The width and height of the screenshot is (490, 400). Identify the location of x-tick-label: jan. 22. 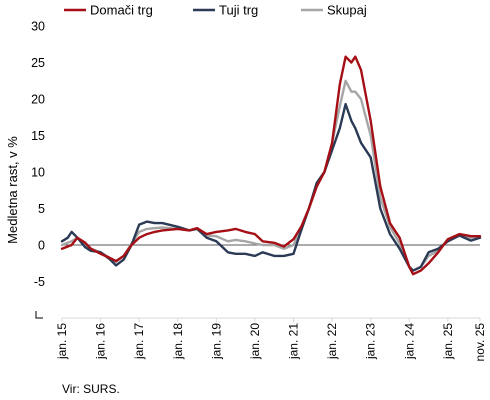
(332, 341).